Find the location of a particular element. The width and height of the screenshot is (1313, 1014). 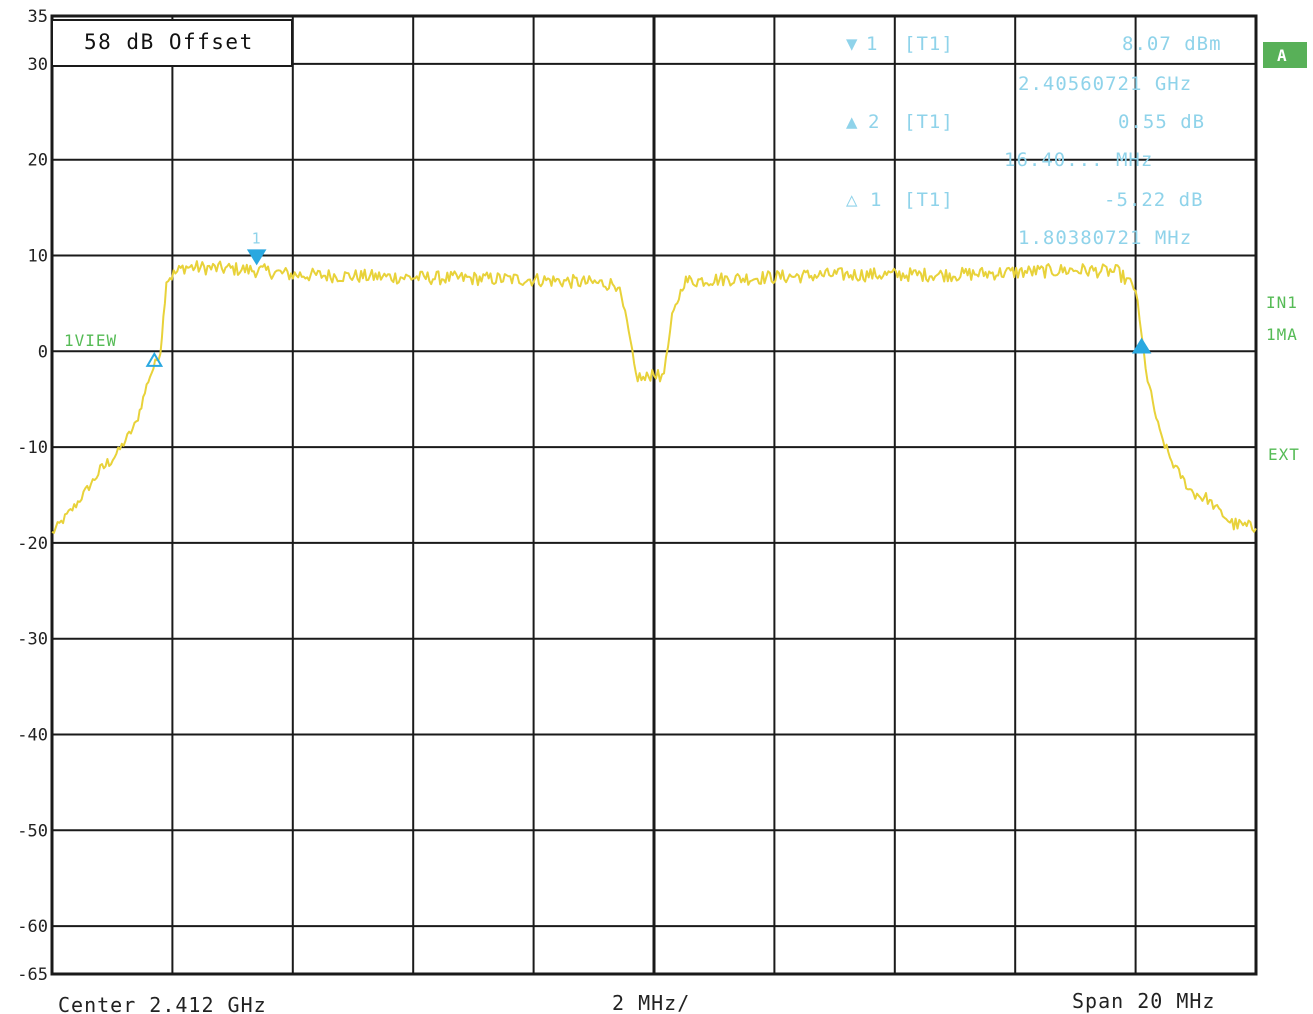

y-tick-label: -30 is located at coordinates (32, 640).